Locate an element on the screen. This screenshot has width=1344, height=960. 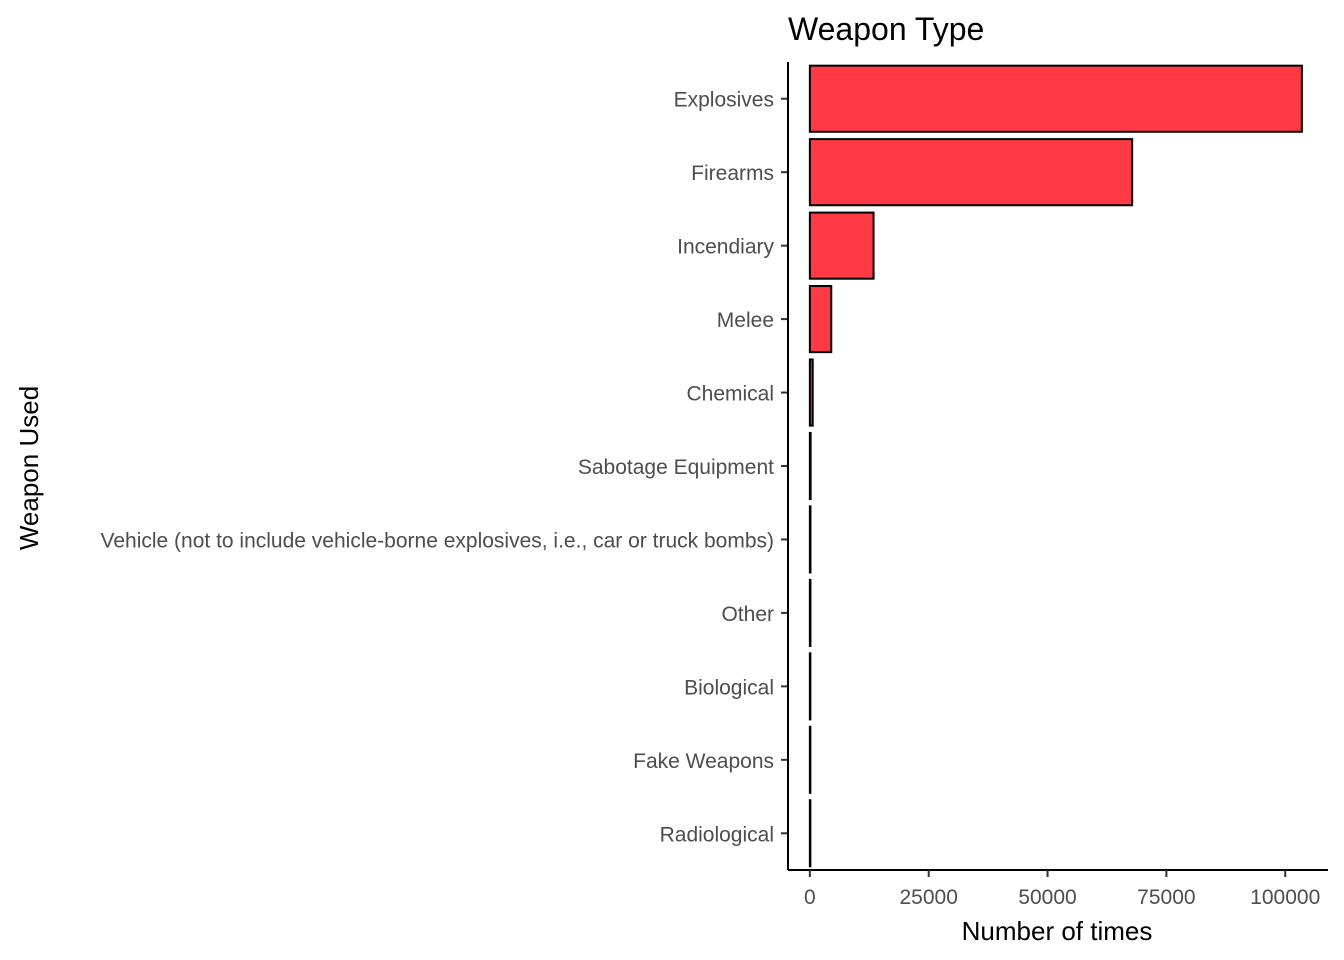
chart-title: Weapon Type is located at coordinates (886, 29).